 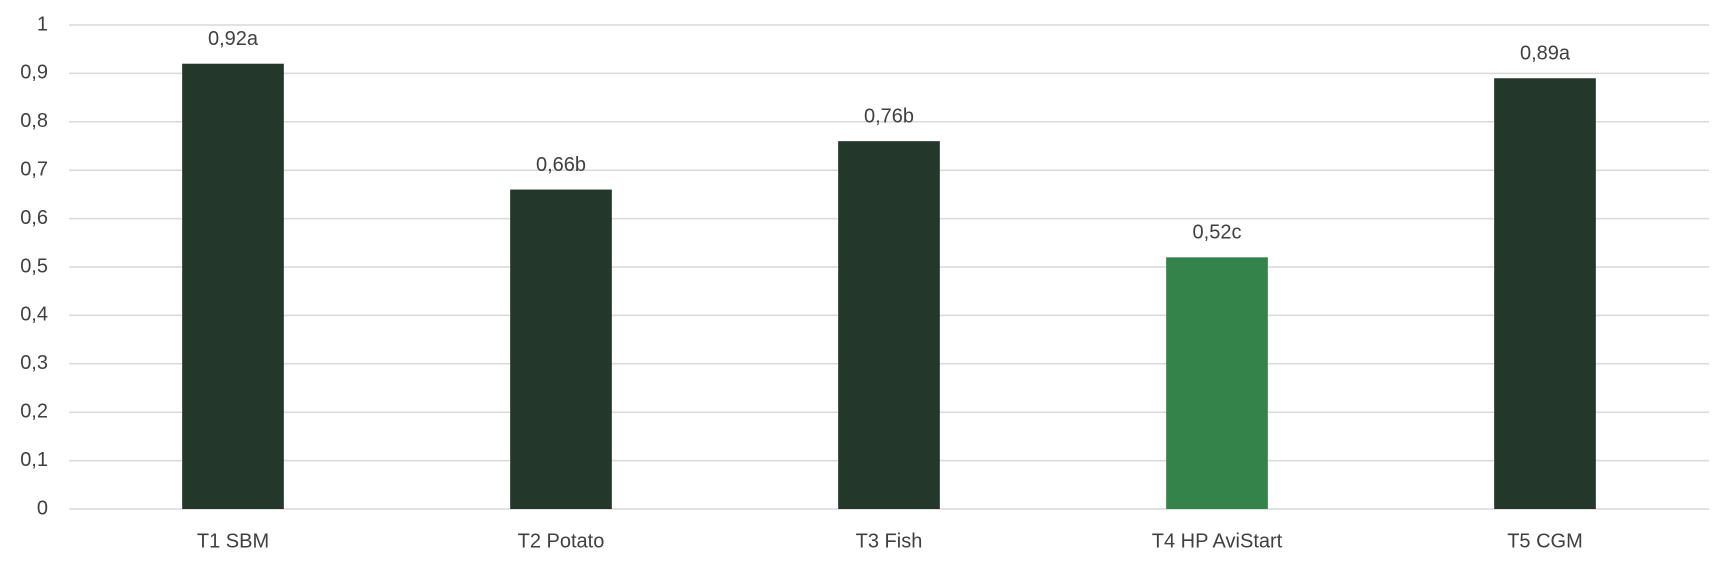 What do you see at coordinates (34, 363) in the screenshot?
I see `y-tick-label: 0,3` at bounding box center [34, 363].